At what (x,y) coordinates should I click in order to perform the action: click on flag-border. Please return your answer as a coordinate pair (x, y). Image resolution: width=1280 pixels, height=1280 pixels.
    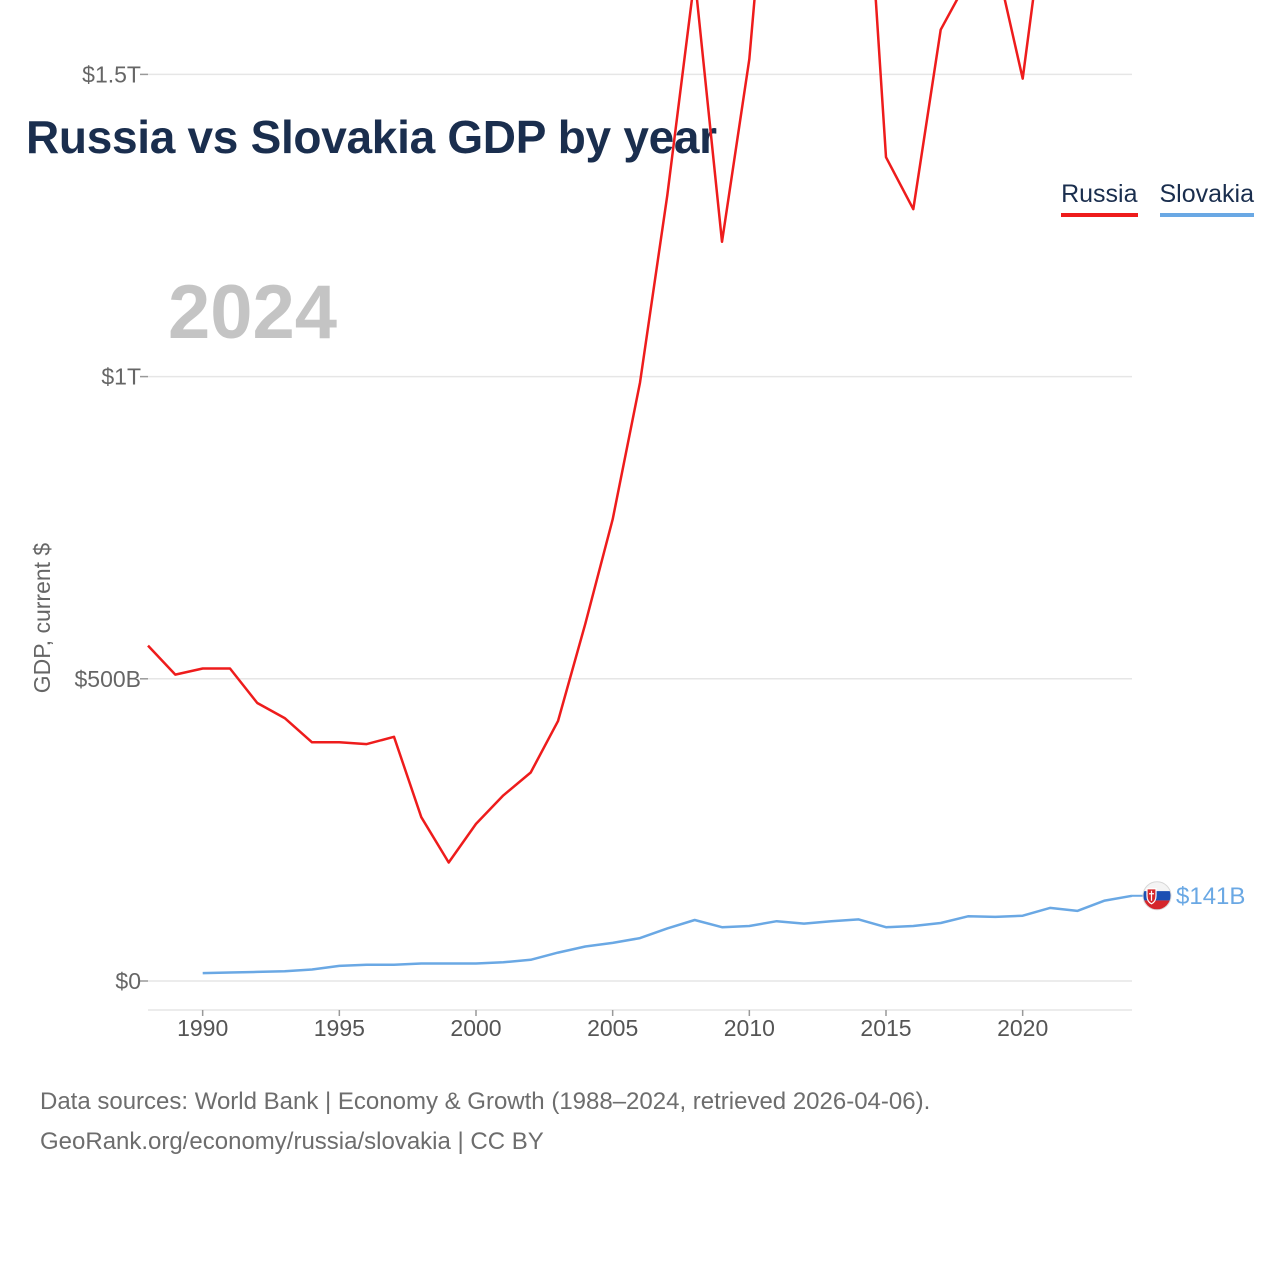
    Looking at the image, I should click on (1157, 896).